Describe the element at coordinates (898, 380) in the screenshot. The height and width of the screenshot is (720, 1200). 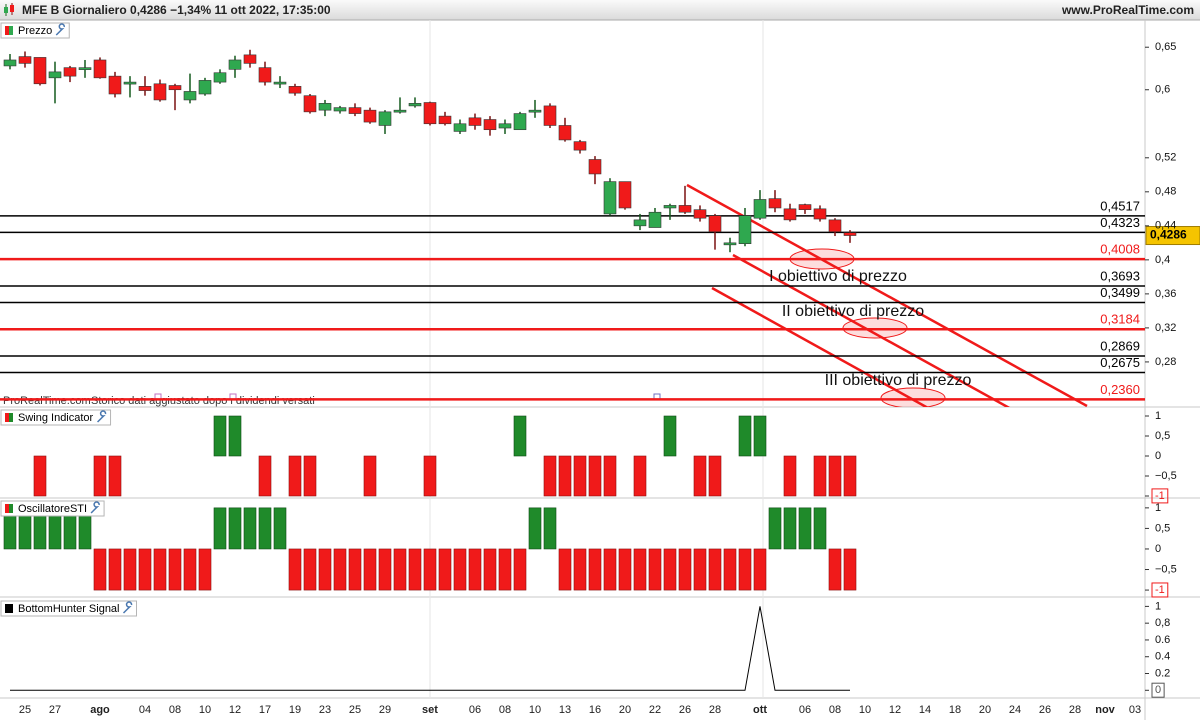
I see `annotation: III obiettivo di prezzo` at that location.